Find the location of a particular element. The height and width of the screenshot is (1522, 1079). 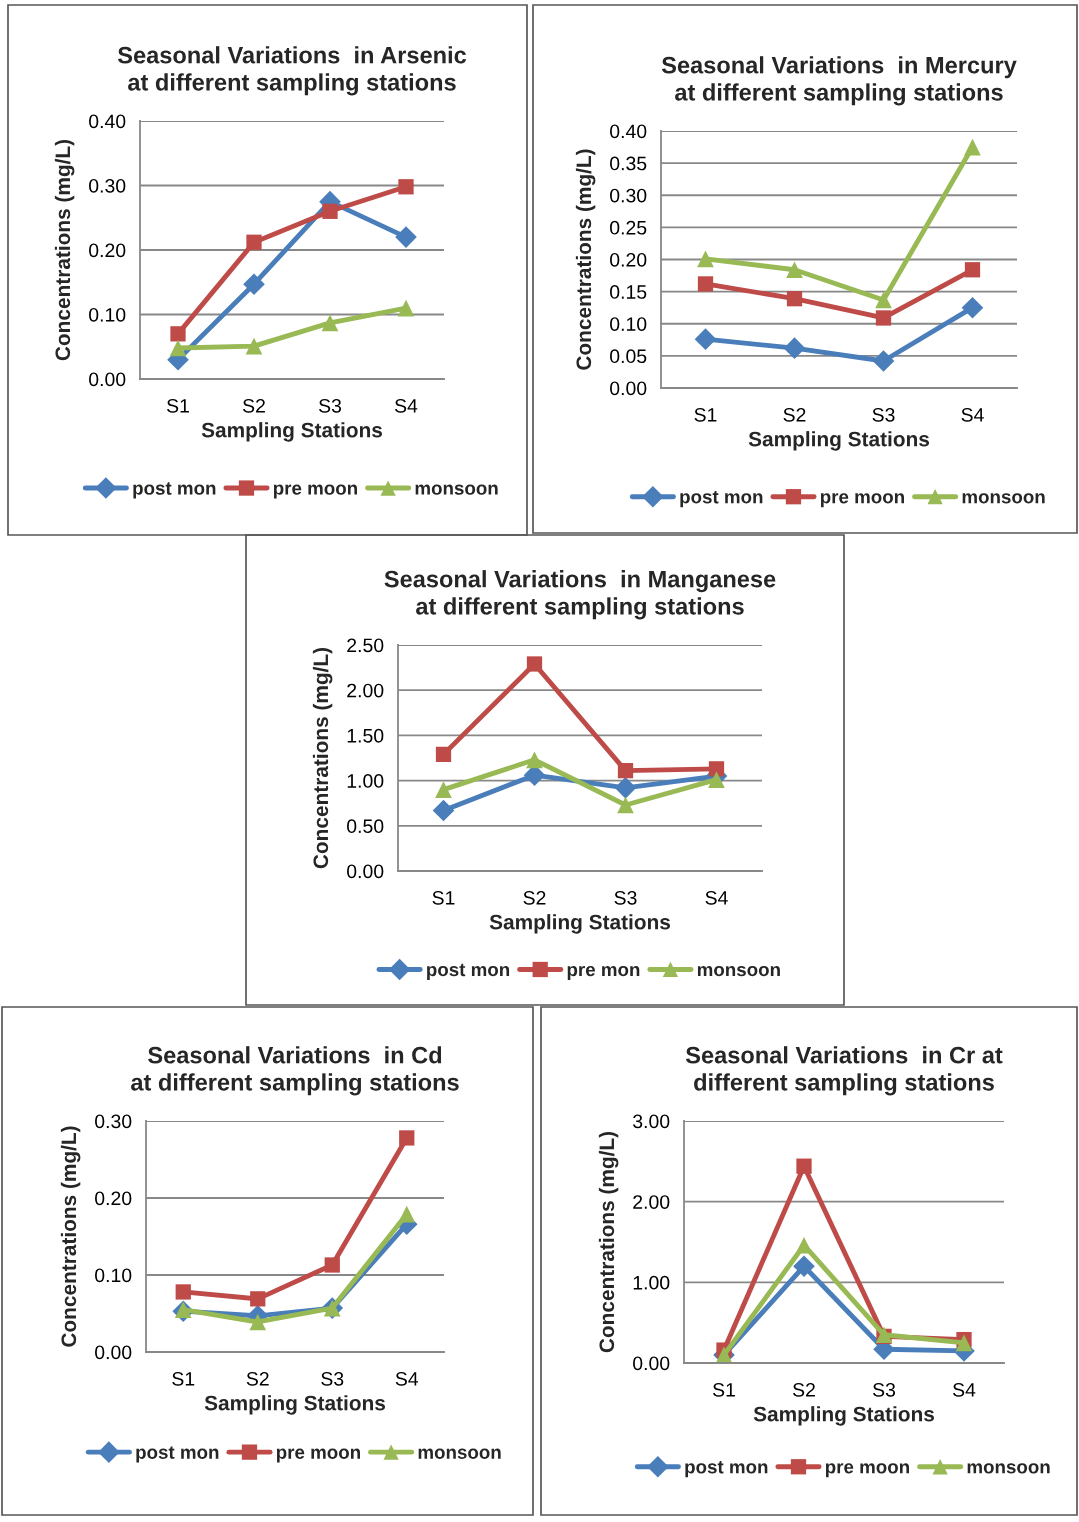

y-tick-label: 2.50 is located at coordinates (365, 645).